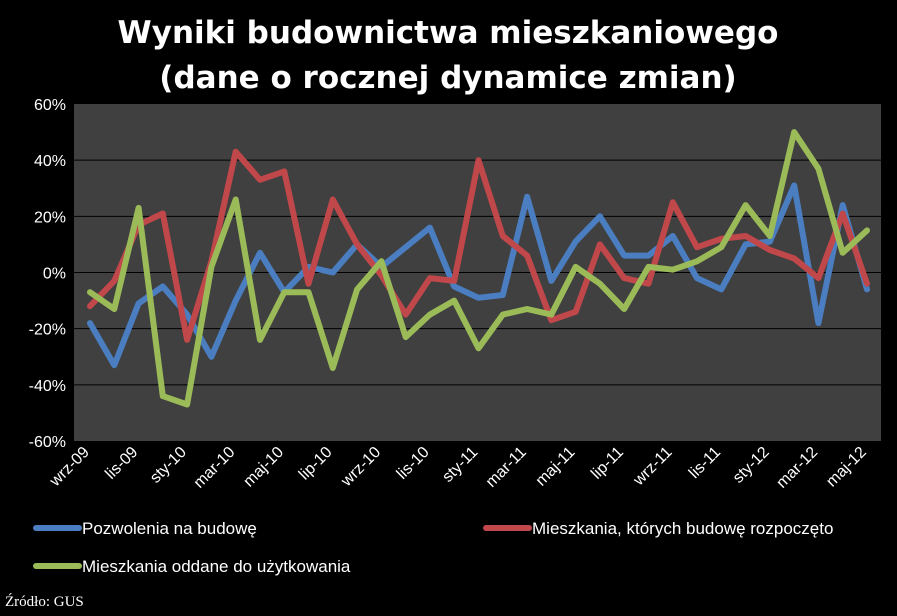 This screenshot has height=616, width=897. Describe the element at coordinates (215, 468) in the screenshot. I see `x-tick-label: mar-10` at that location.